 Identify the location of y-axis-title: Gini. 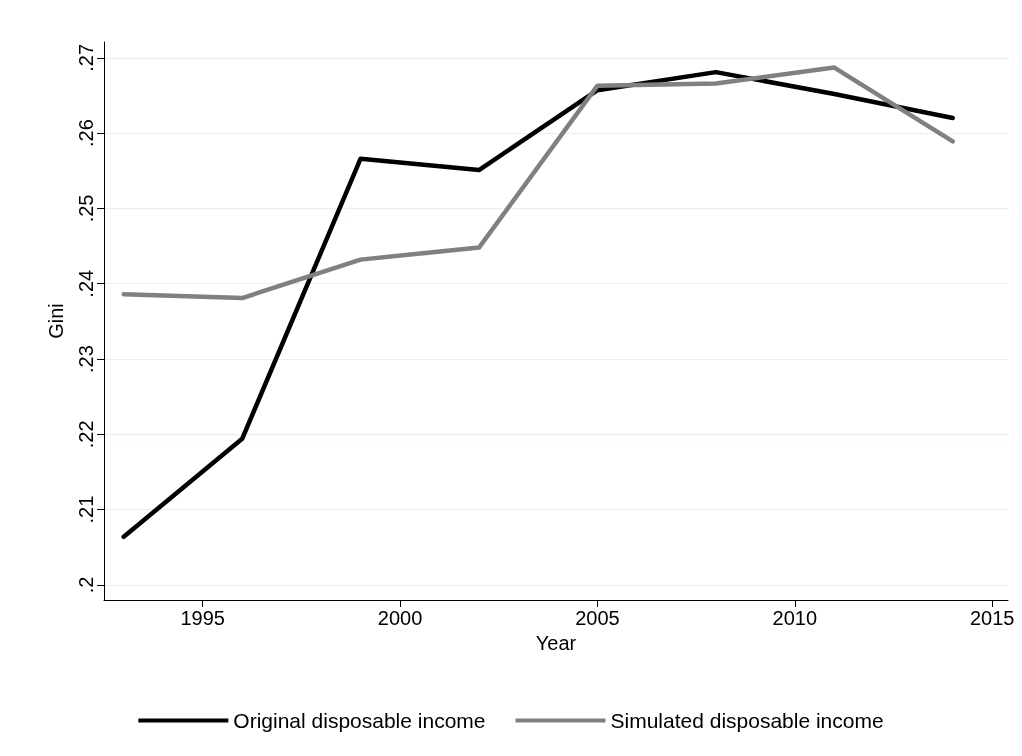
(56, 321).